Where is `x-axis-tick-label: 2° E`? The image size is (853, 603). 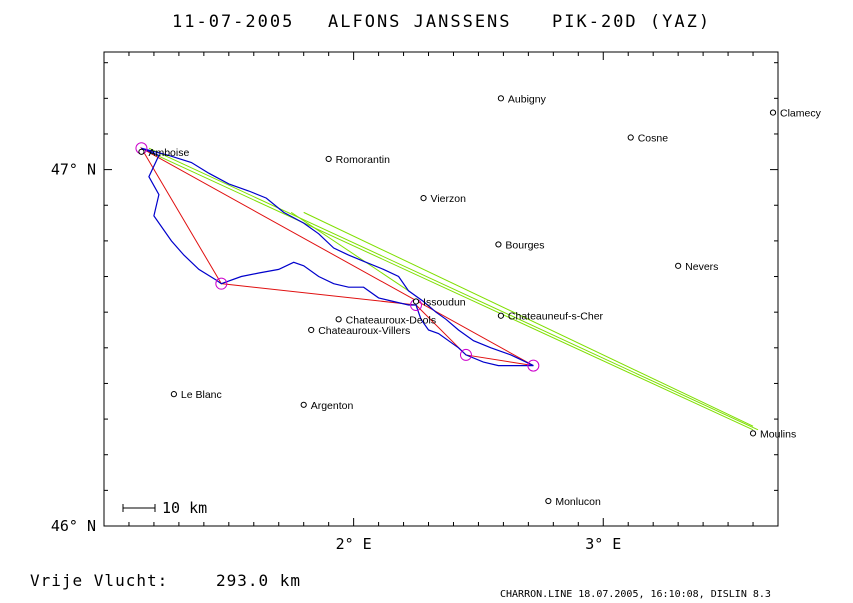 x-axis-tick-label: 2° E is located at coordinates (354, 544).